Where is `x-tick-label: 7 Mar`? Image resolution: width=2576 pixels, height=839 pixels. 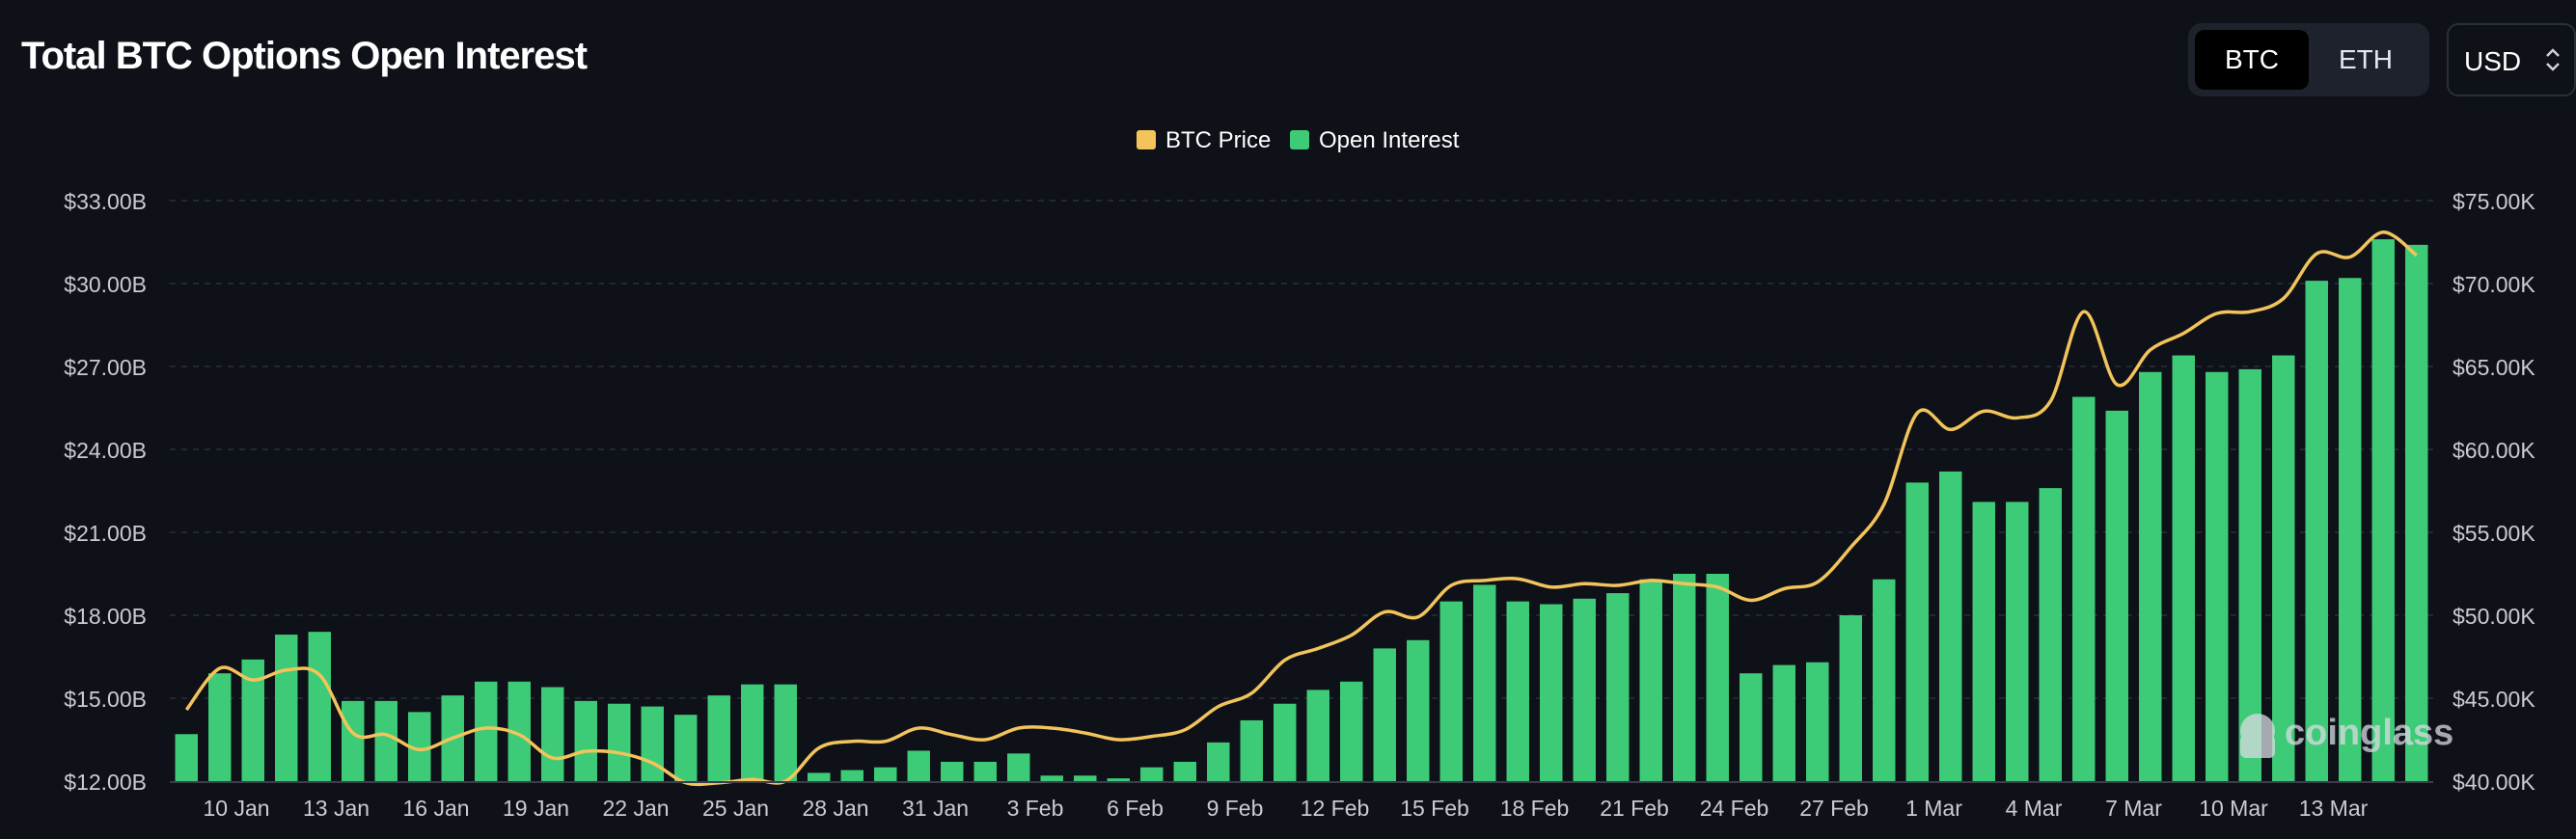
x-tick-label: 7 Mar is located at coordinates (2134, 808).